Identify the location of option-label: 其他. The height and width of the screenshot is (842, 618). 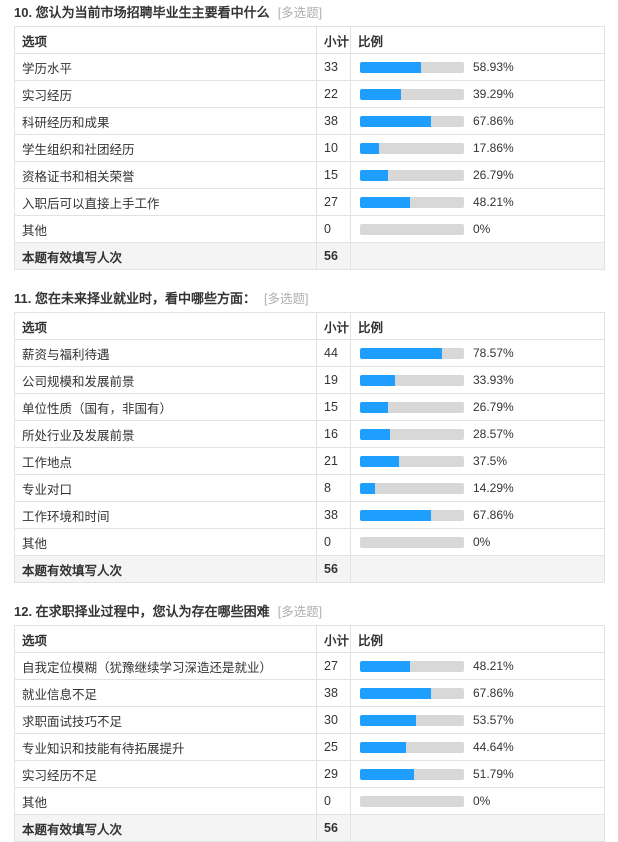
(165, 229).